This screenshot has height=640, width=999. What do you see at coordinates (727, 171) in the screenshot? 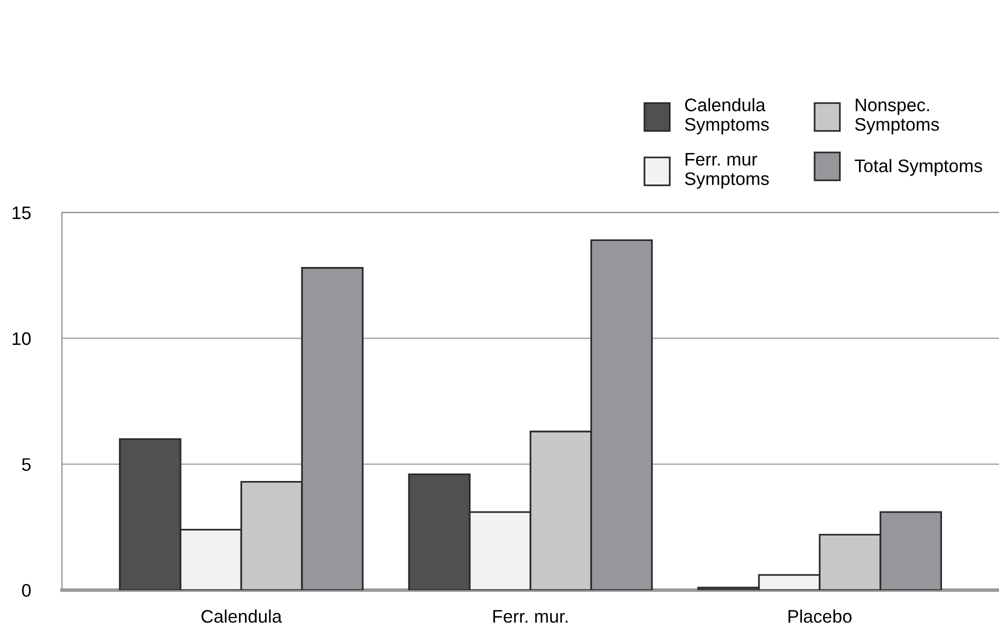
I see `legend-label: Ferr. mur Symptoms` at bounding box center [727, 171].